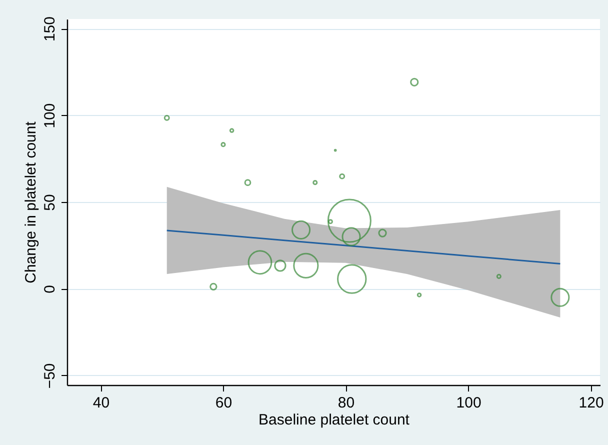  I want to click on line-series, so click(363, 247).